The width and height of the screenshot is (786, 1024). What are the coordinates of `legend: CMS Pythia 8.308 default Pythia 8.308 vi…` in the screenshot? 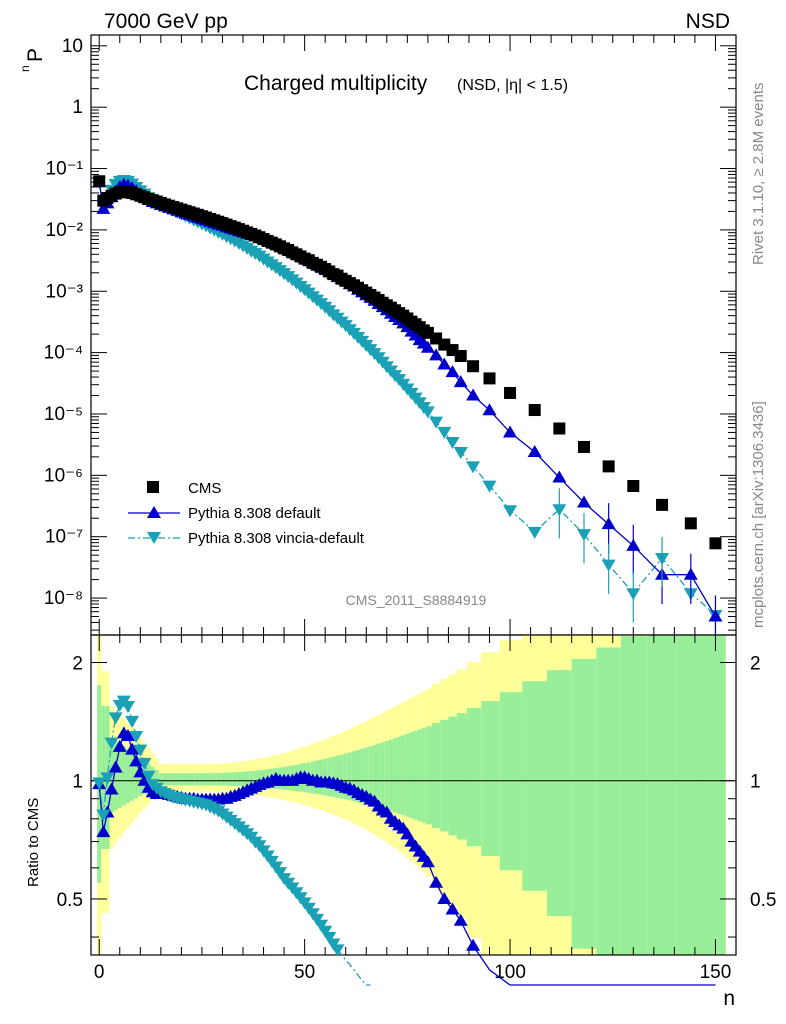 It's located at (246, 513).